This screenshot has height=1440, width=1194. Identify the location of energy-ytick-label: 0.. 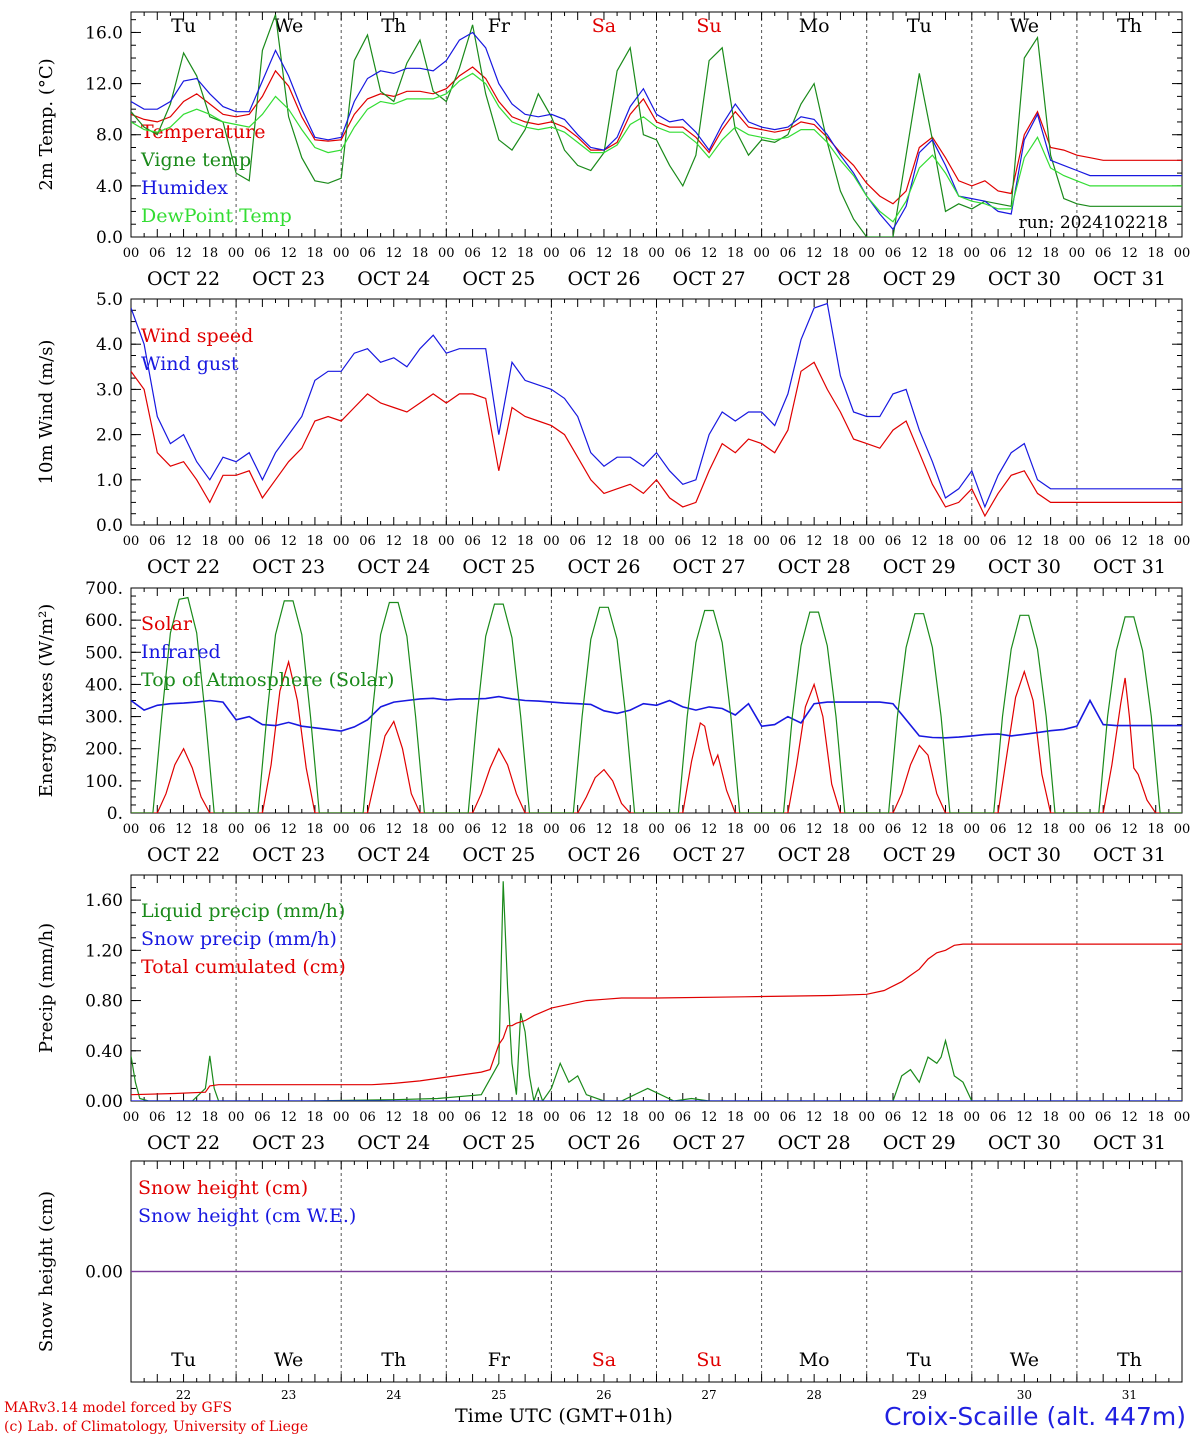
(115, 814).